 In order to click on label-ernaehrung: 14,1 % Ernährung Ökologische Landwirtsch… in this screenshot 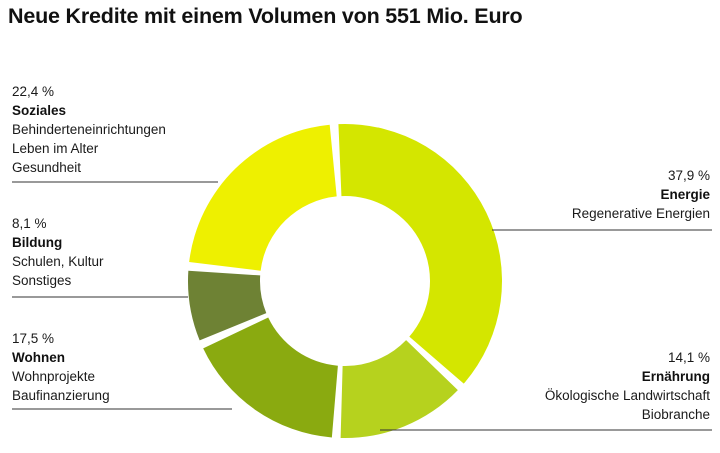, I will do `click(627, 386)`.